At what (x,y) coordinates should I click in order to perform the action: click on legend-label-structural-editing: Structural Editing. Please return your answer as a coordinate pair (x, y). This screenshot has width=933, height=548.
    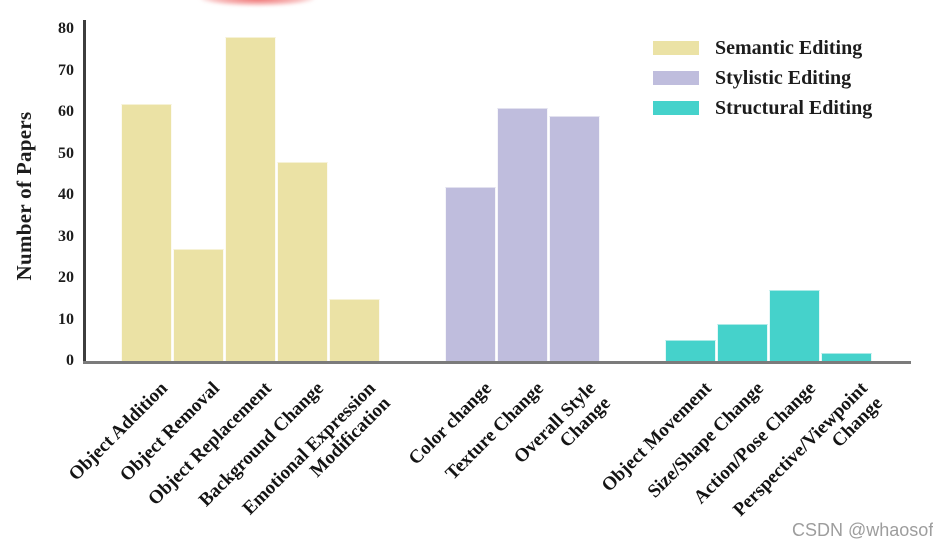
    Looking at the image, I should click on (794, 107).